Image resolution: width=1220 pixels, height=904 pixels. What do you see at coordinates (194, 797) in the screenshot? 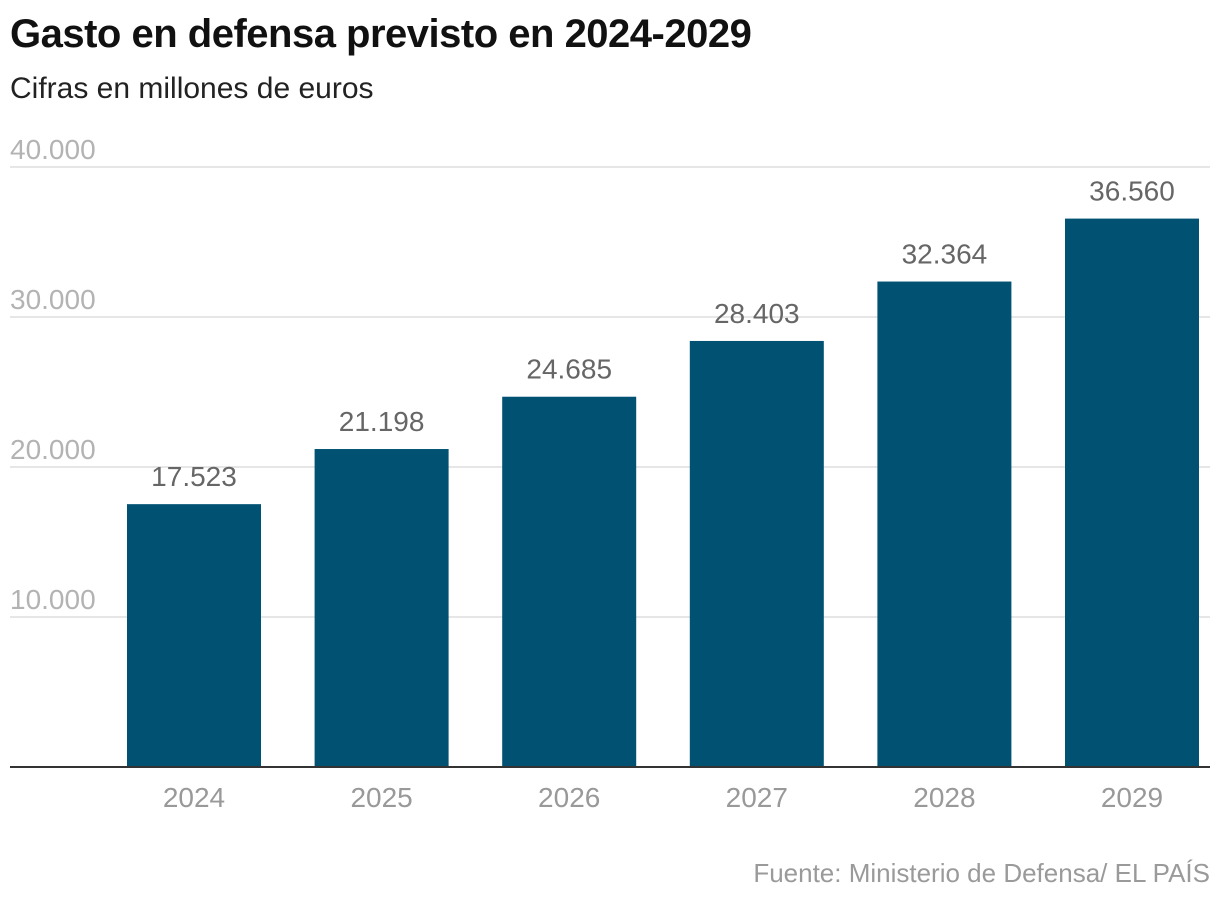
I see `x-tick-label: 2024` at bounding box center [194, 797].